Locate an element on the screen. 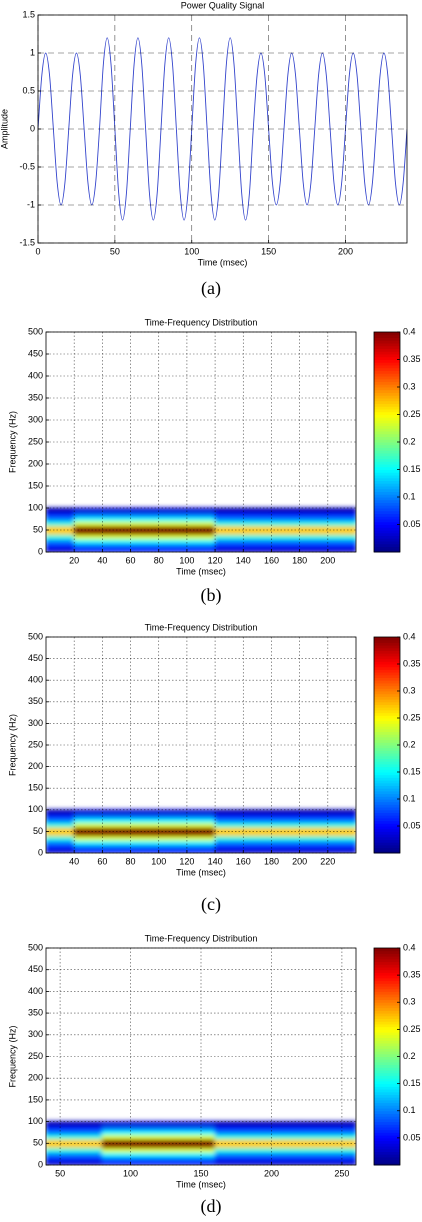  x-axis-label: Time (msec) is located at coordinates (201, 571).